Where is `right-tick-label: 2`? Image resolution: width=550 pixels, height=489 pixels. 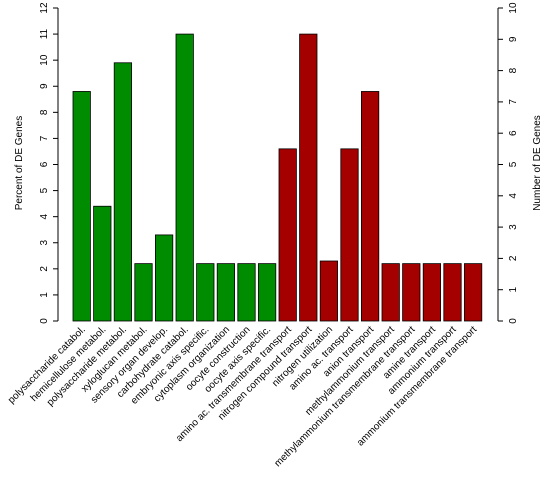 right-tick-label: 2 is located at coordinates (513, 258).